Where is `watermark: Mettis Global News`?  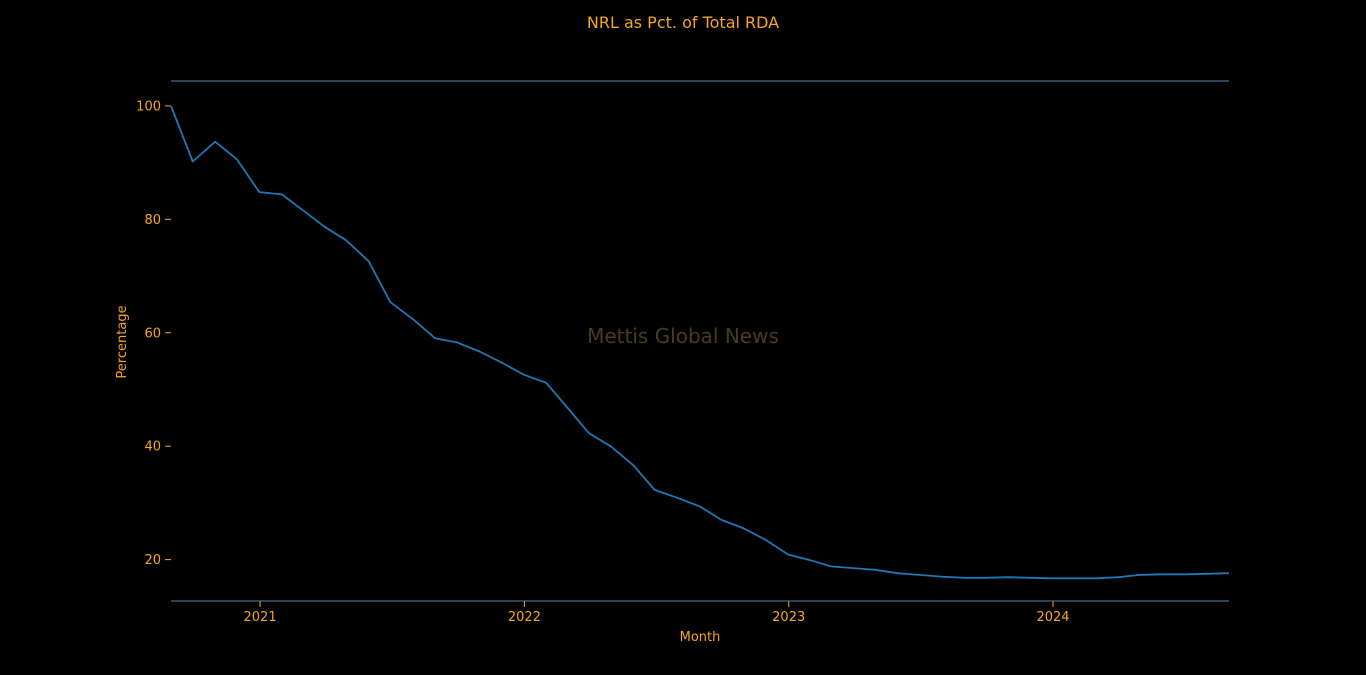
watermark: Mettis Global News is located at coordinates (683, 336).